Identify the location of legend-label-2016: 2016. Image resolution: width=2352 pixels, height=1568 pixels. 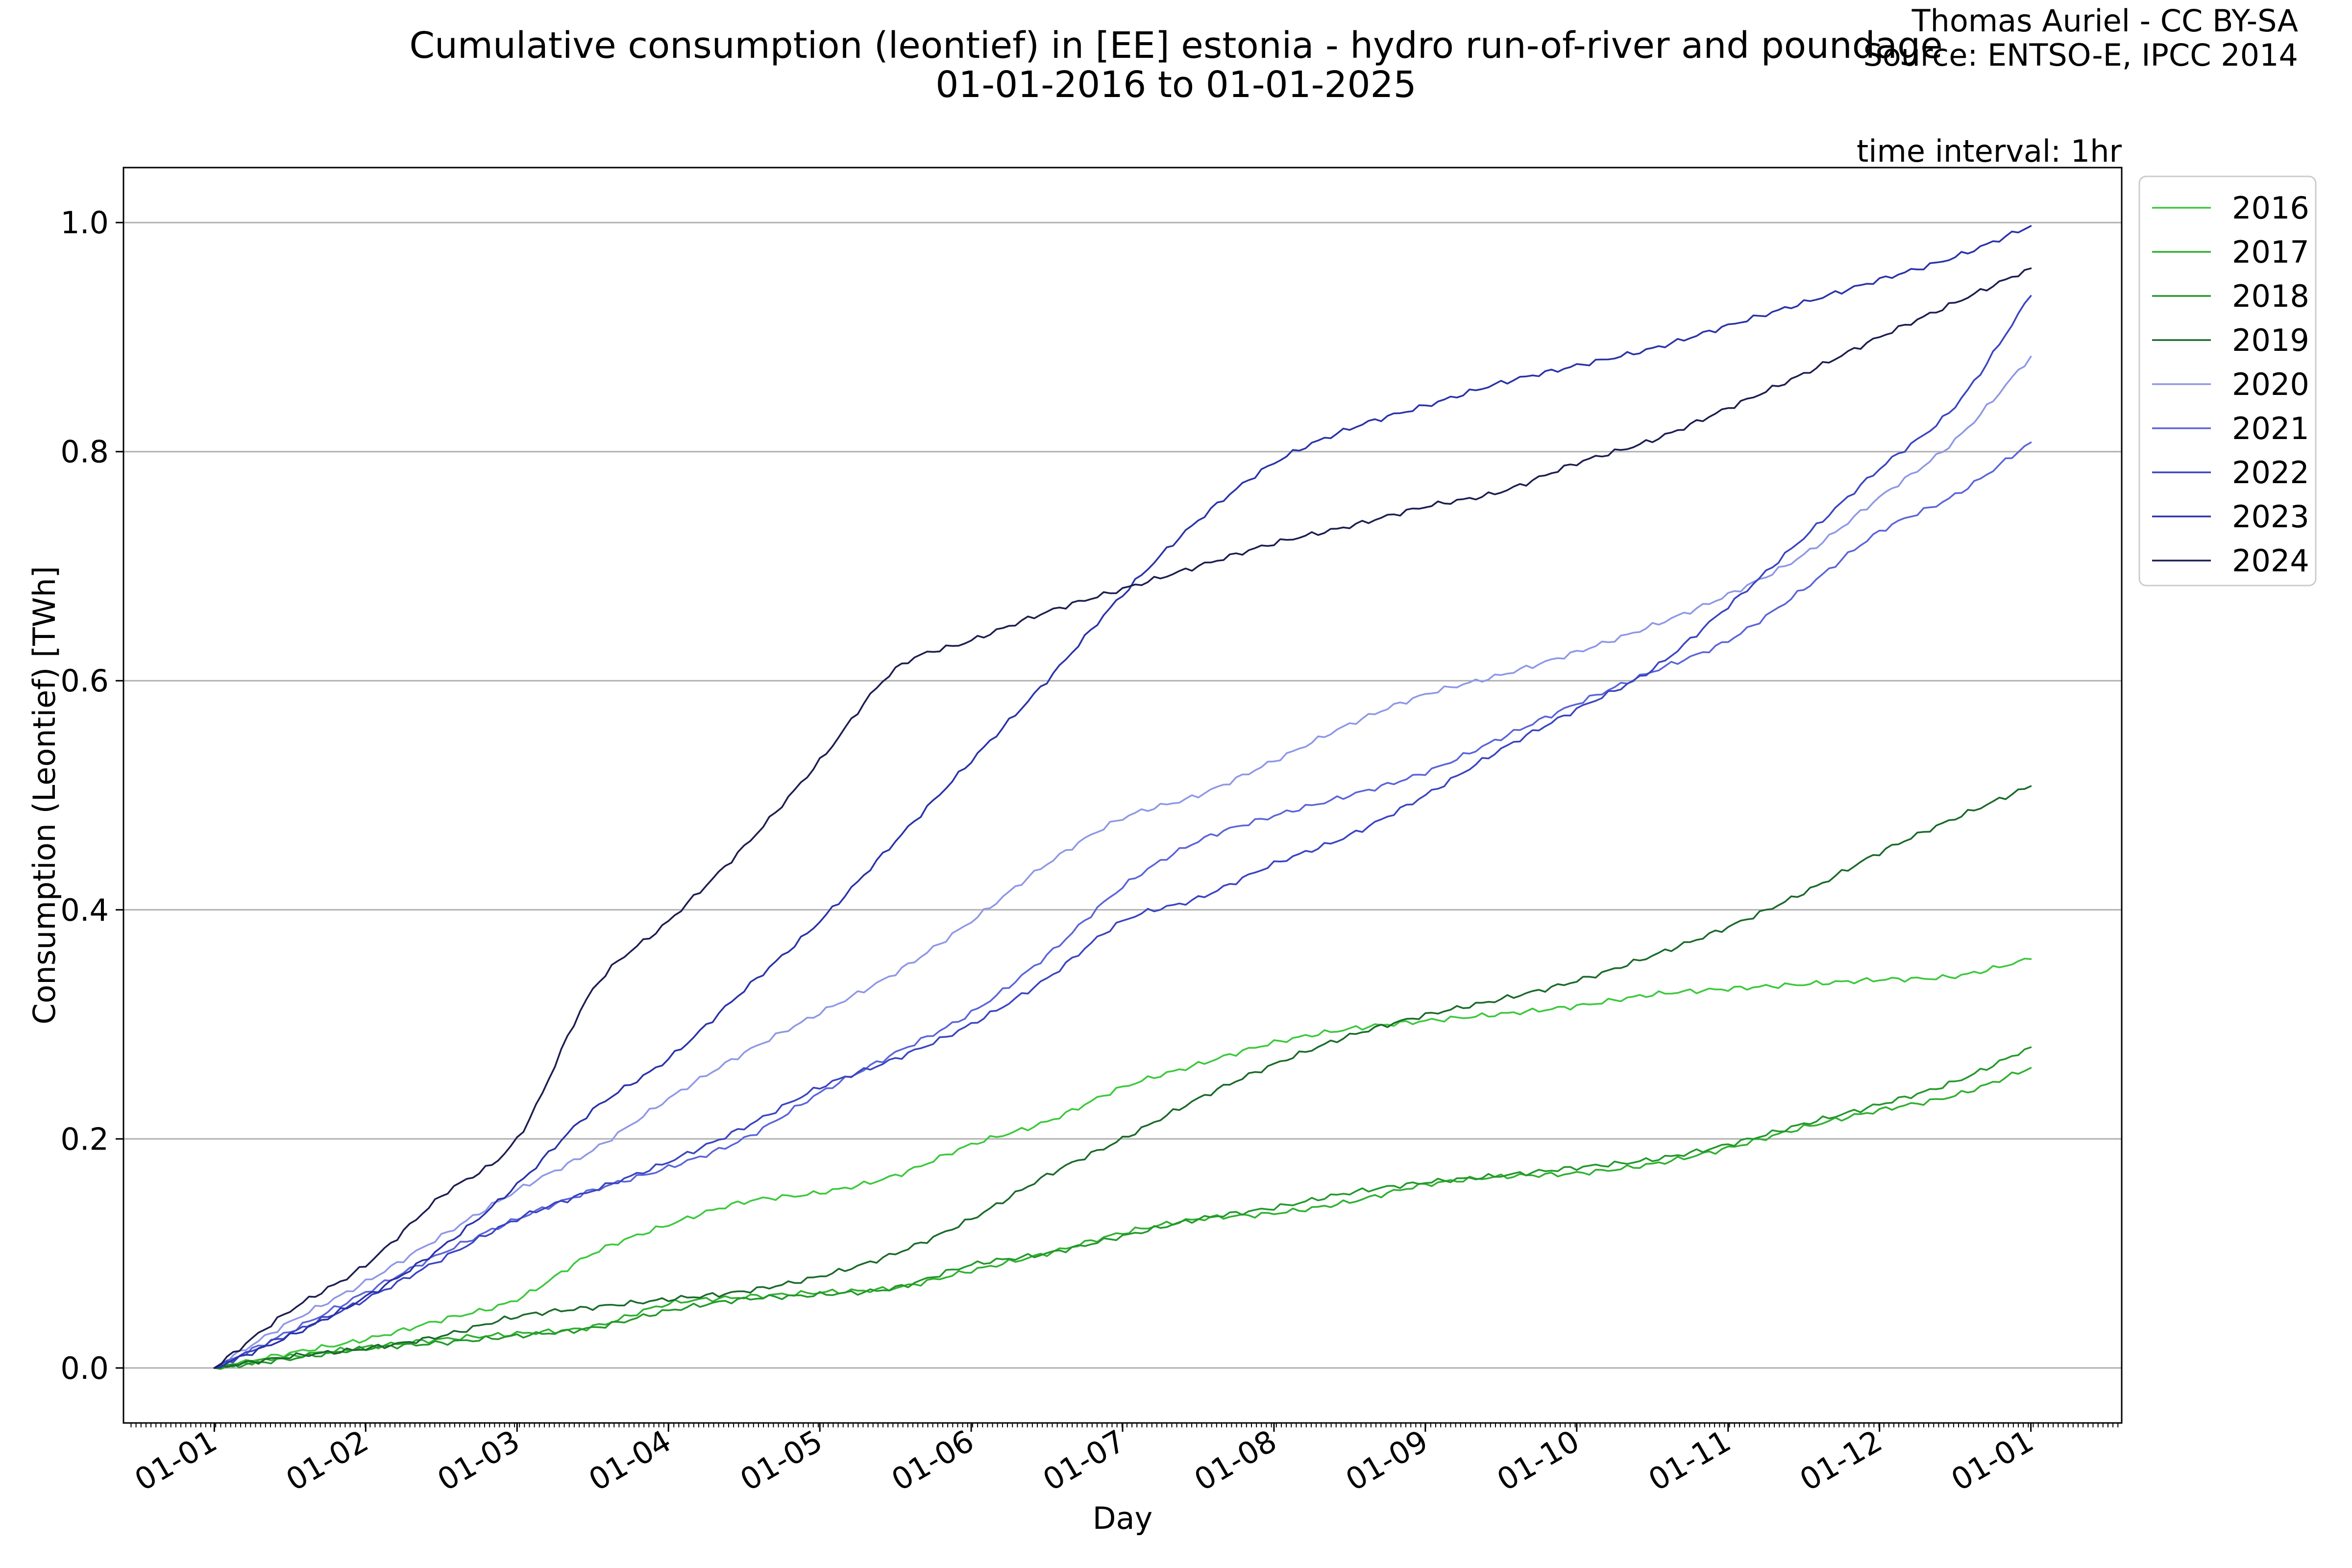
(2270, 208).